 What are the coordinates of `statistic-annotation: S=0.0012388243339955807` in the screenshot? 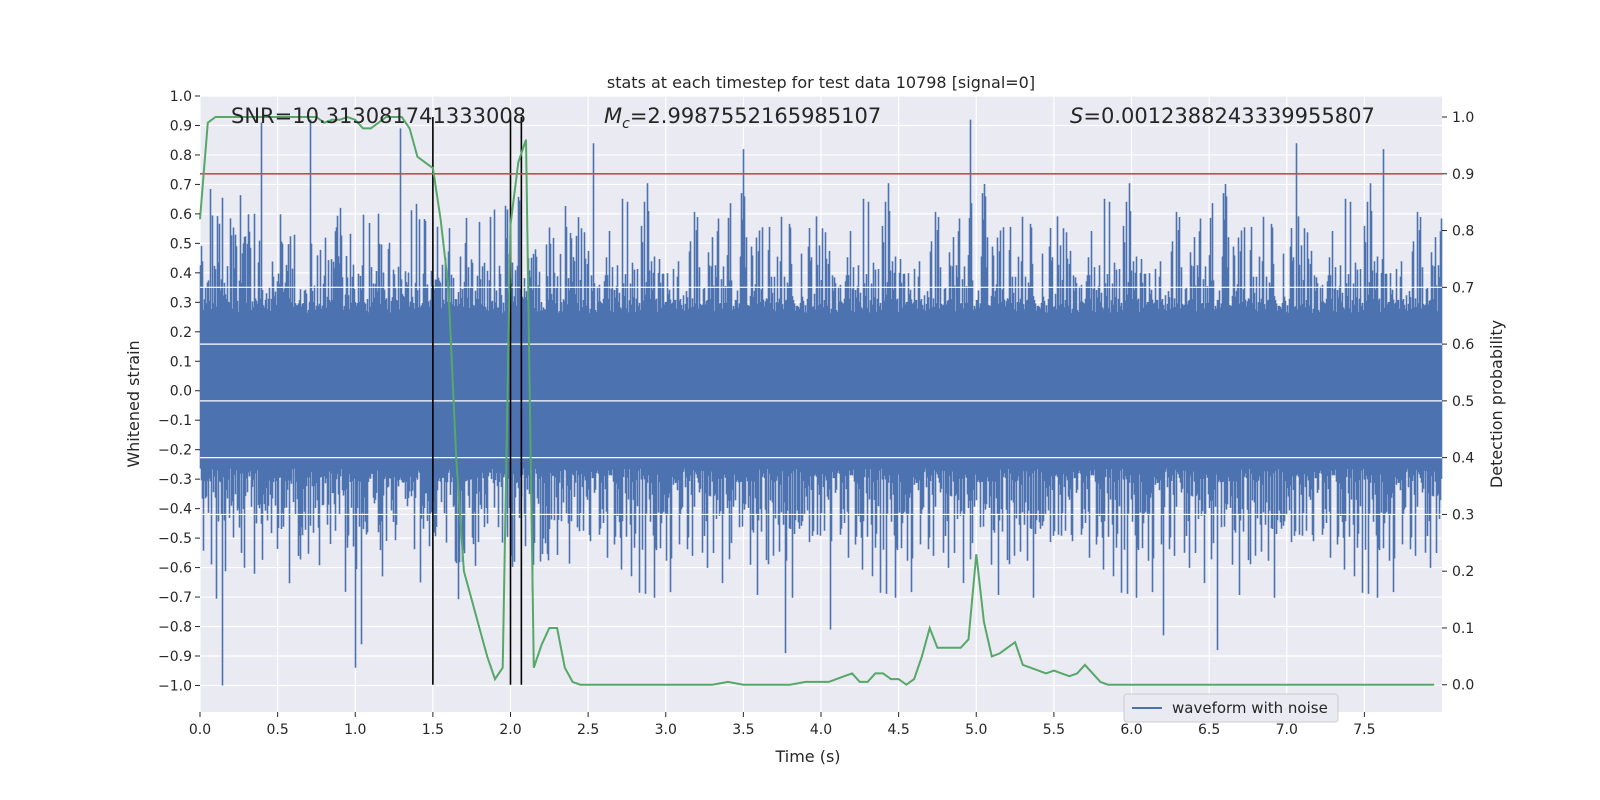 It's located at (1222, 116).